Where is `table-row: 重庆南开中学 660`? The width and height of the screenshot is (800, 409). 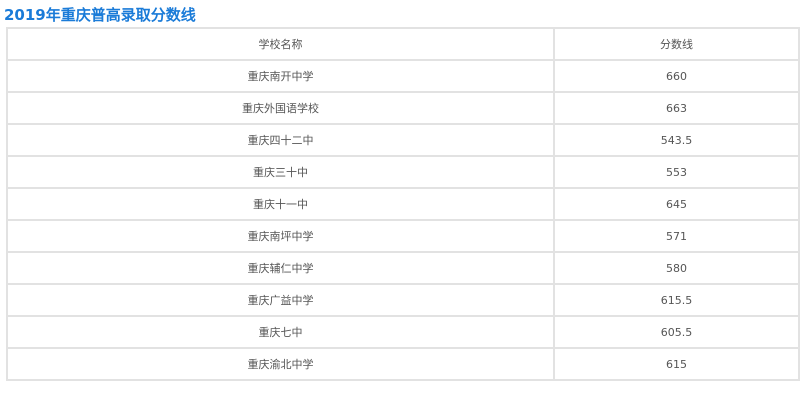
table-row: 重庆南开中学 660 is located at coordinates (403, 76).